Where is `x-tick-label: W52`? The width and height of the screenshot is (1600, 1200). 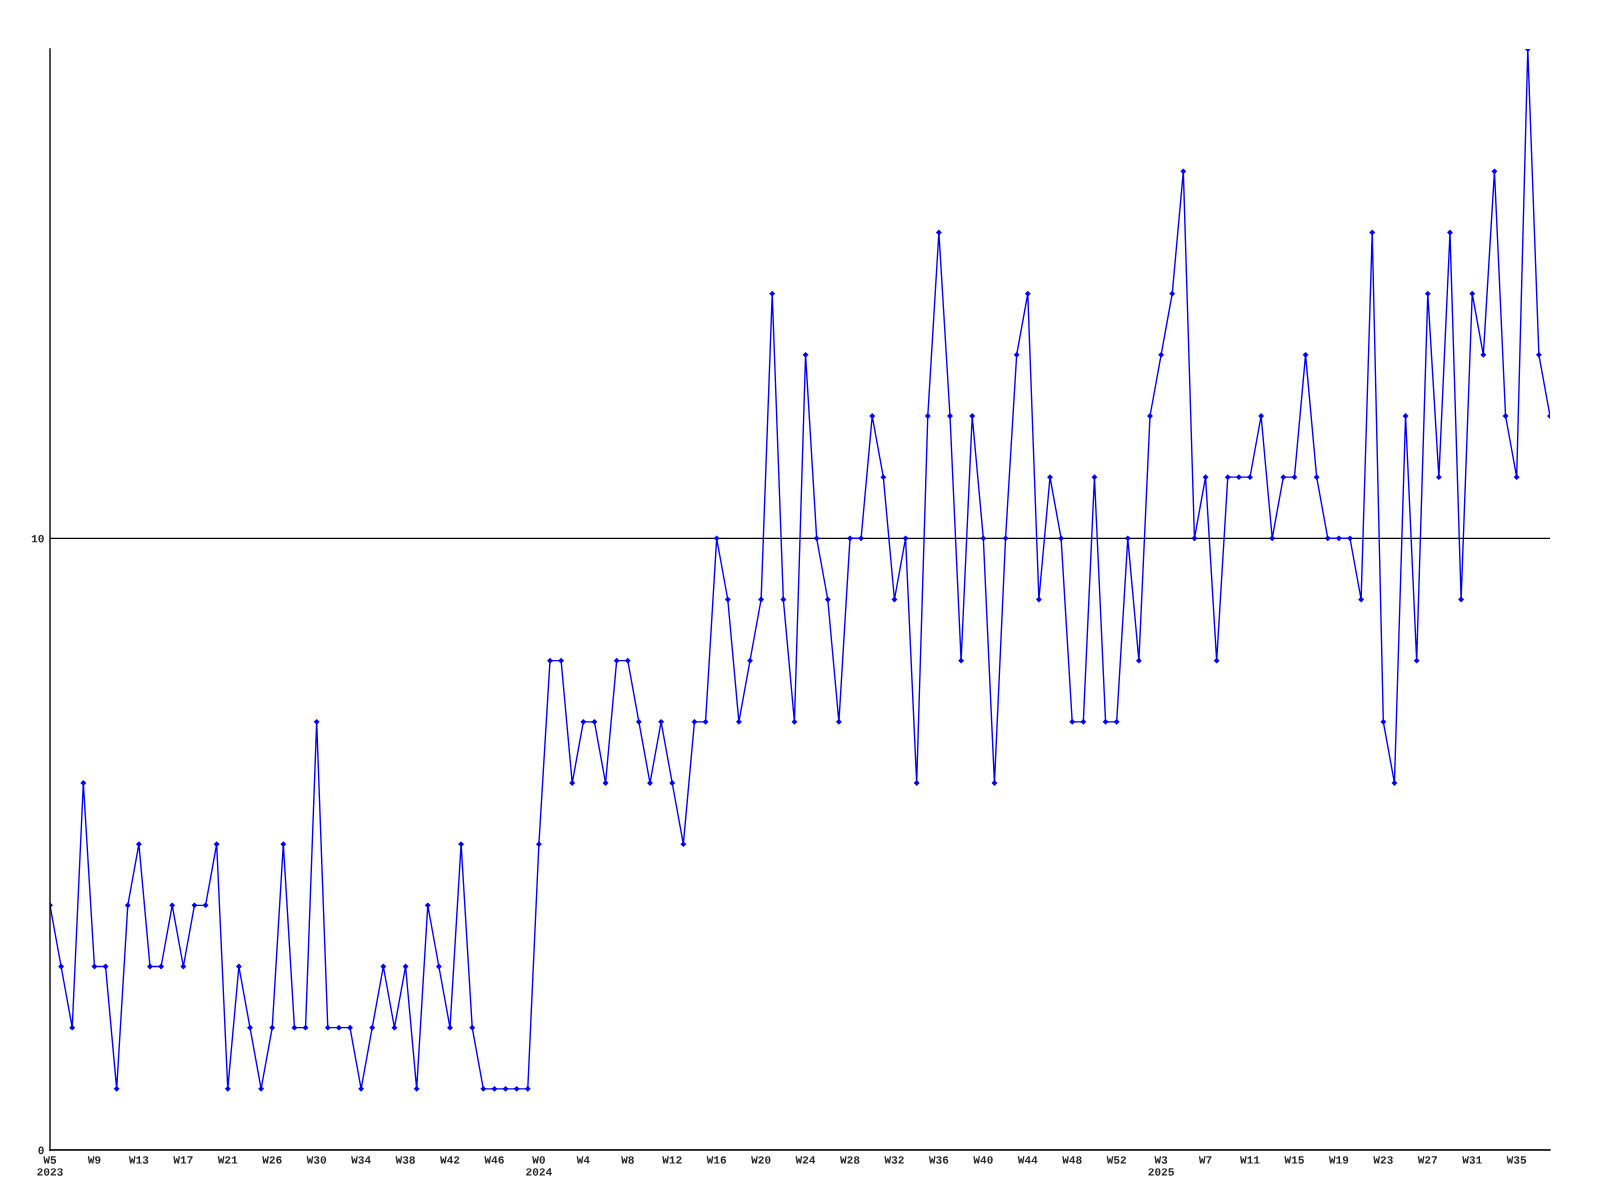 x-tick-label: W52 is located at coordinates (1116, 1160).